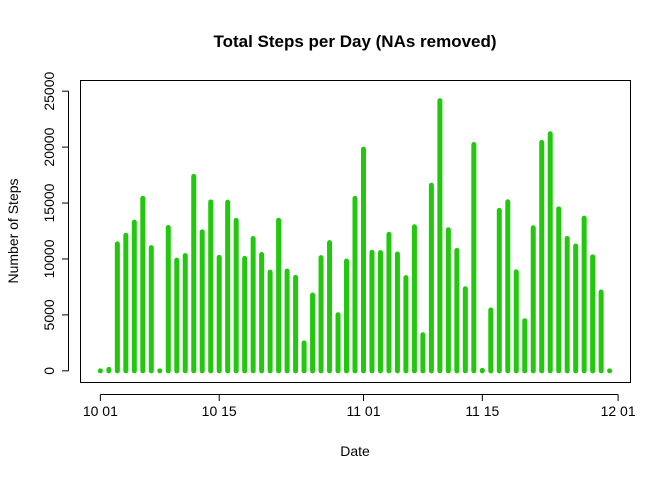 Image resolution: width=672 pixels, height=480 pixels. Describe the element at coordinates (354, 41) in the screenshot. I see `chart-title: Total Steps per Day (NAs removed)` at that location.